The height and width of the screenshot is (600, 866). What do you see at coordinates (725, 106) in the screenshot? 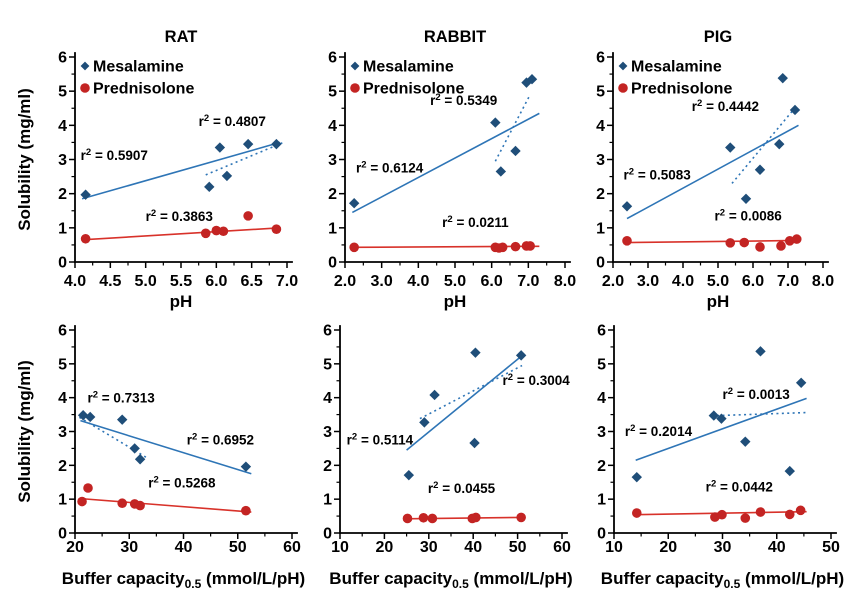
I see `r2-label: r2 = 0.4442` at bounding box center [725, 106].